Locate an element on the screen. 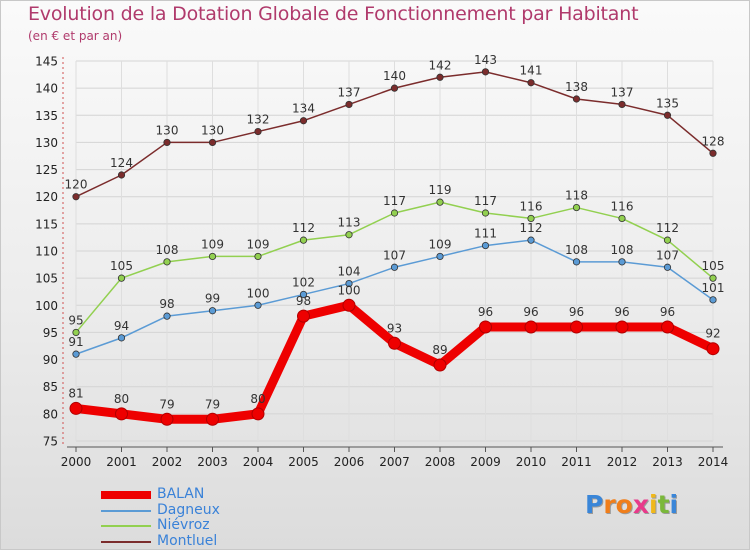  data-label: 128 is located at coordinates (713, 141).